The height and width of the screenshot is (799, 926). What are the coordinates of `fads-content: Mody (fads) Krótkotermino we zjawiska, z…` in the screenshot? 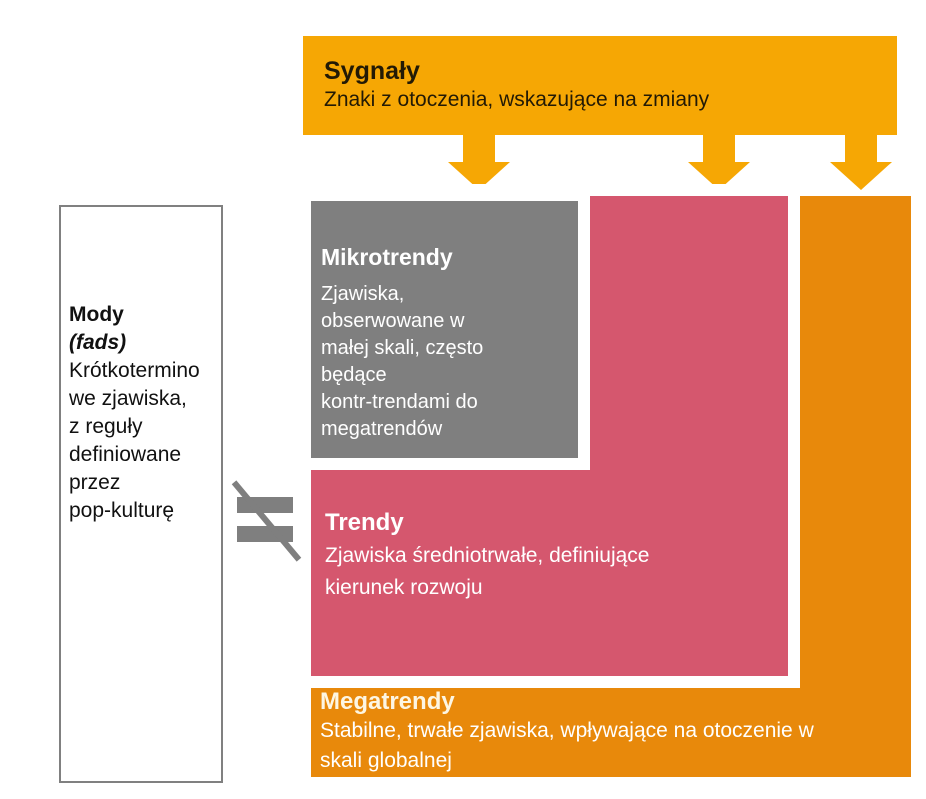 It's located at (144, 413).